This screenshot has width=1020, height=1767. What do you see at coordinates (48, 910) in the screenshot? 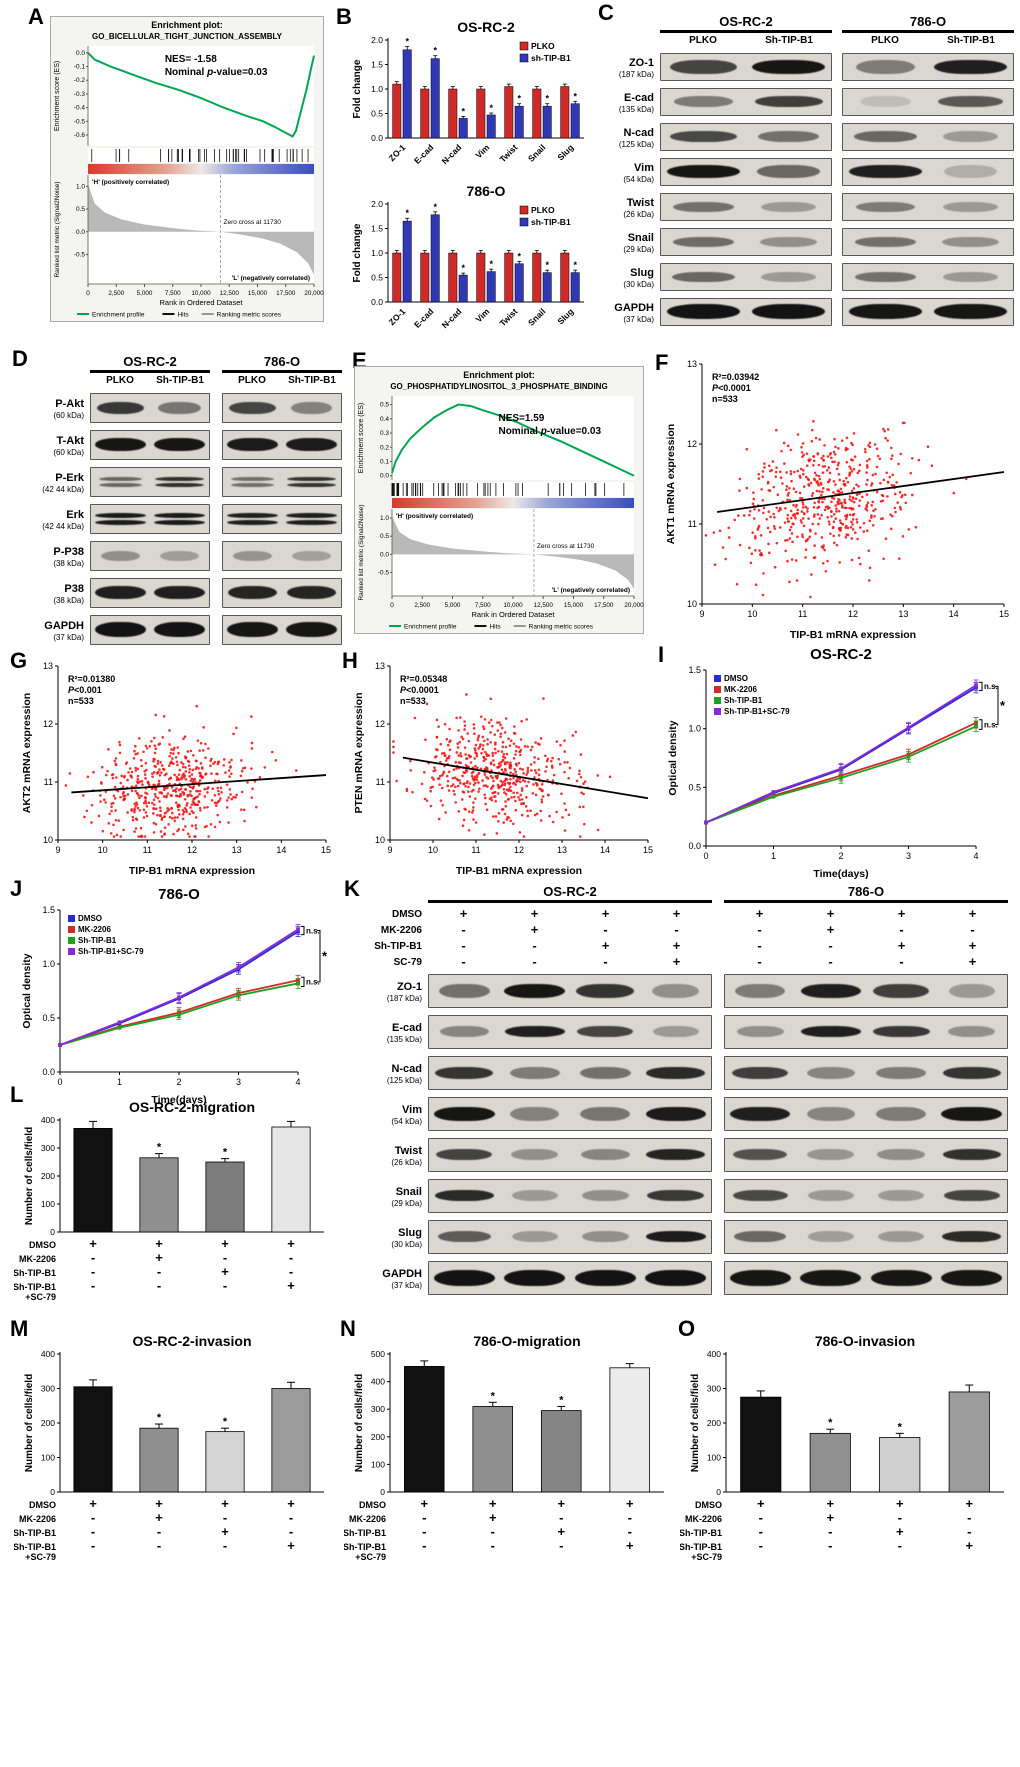
I see `svg-text: 1.5` at bounding box center [48, 910].